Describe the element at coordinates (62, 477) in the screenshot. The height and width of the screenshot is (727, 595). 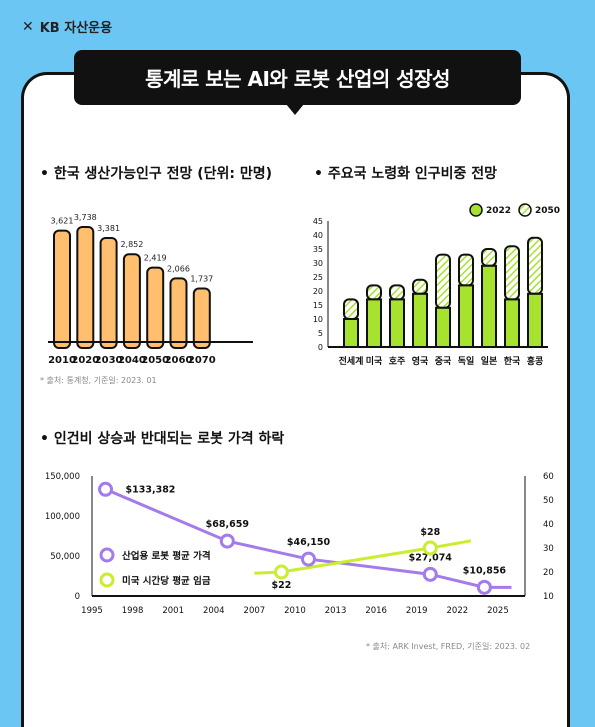
I see `left-tick-label: 150,000` at that location.